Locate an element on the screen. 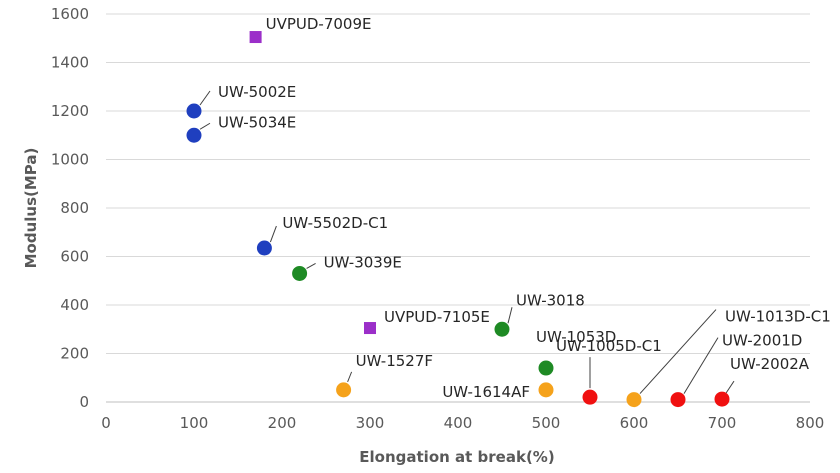 This screenshot has height=473, width=840. point-uw-5002e-label: UW-5002E is located at coordinates (257, 92).